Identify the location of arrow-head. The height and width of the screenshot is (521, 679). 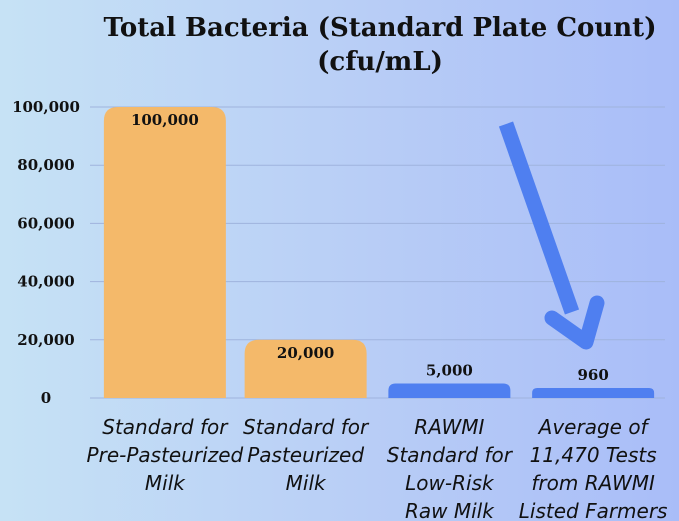
(574, 322).